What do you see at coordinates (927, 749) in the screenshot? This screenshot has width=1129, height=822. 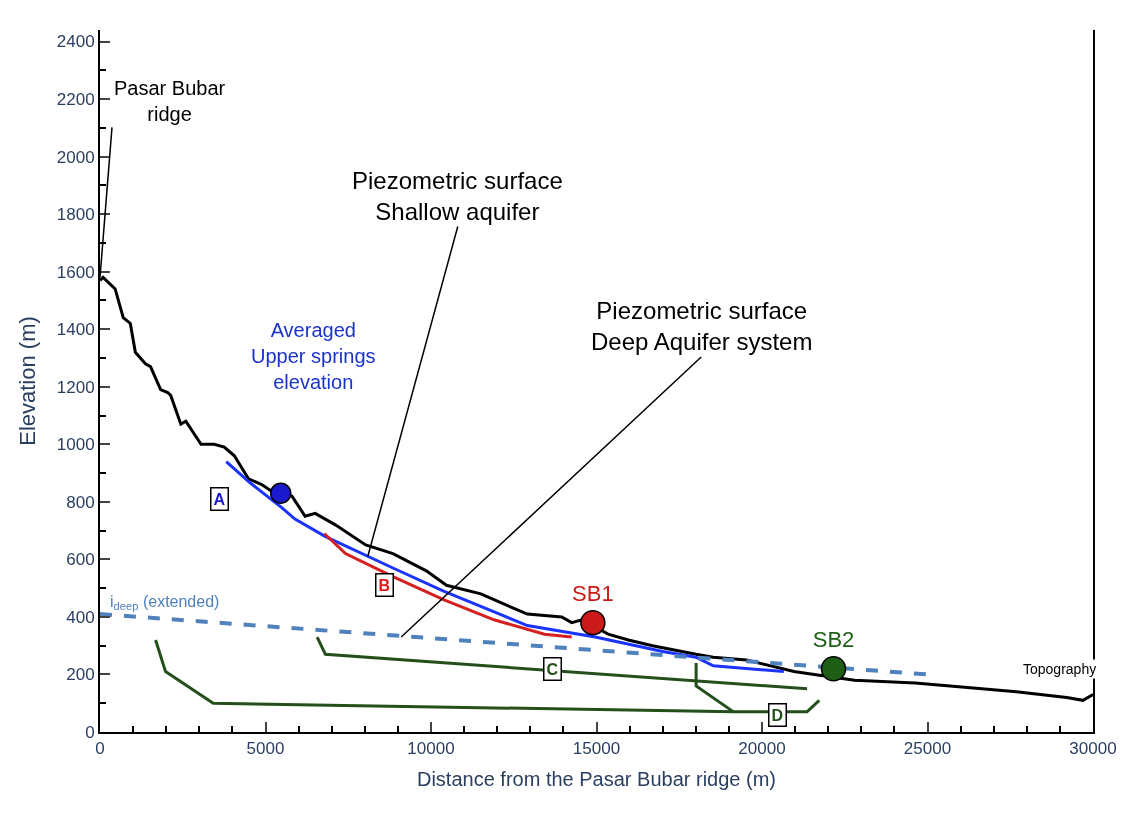 I see `x-tick-label: 25000` at bounding box center [927, 749].